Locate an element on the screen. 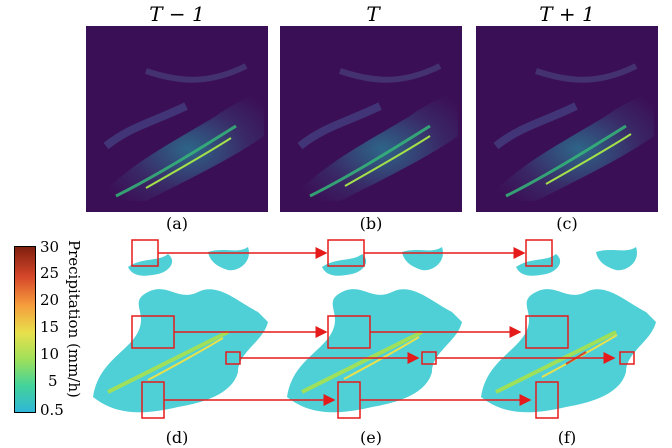 Image resolution: width=672 pixels, height=448 pixels. caption-f: (f) is located at coordinates (567, 437).